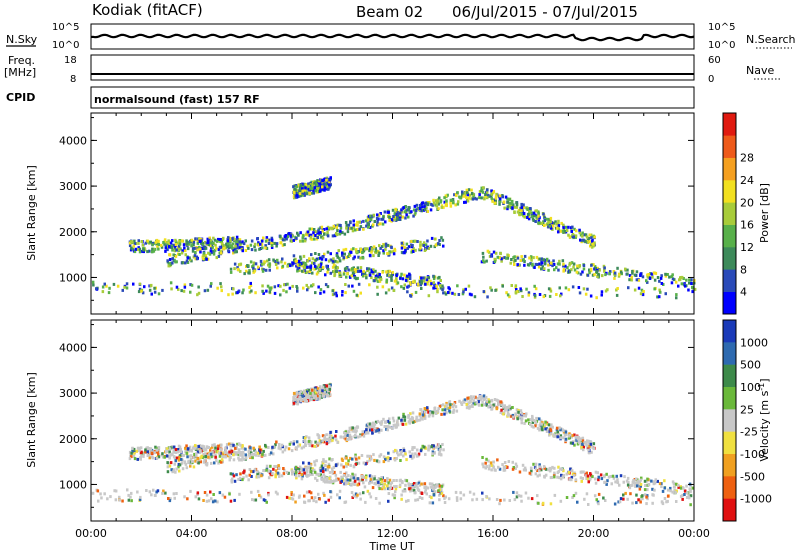  Describe the element at coordinates (747, 180) in the screenshot. I see `colorbar-tick-label: 24` at that location.